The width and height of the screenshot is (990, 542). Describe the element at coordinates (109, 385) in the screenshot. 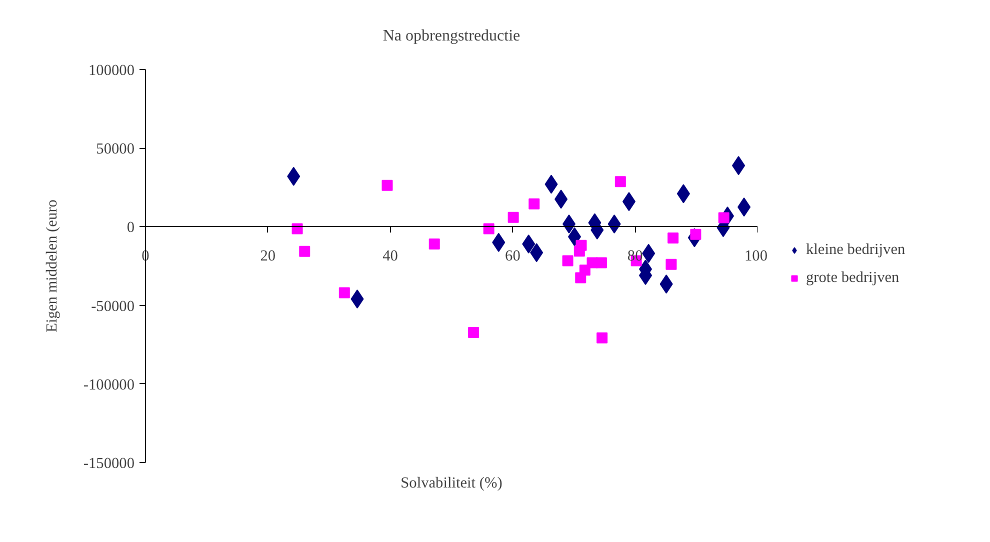

I see `y-tick-label: -100000` at that location.